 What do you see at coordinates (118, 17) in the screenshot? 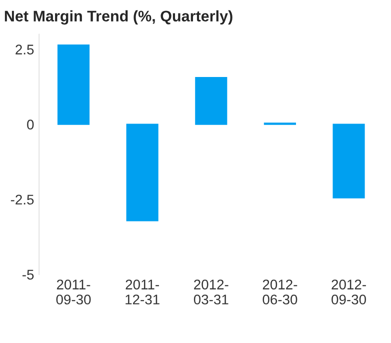
I see `chart-title: Net Margin Trend (%, Quarterly)` at bounding box center [118, 17].